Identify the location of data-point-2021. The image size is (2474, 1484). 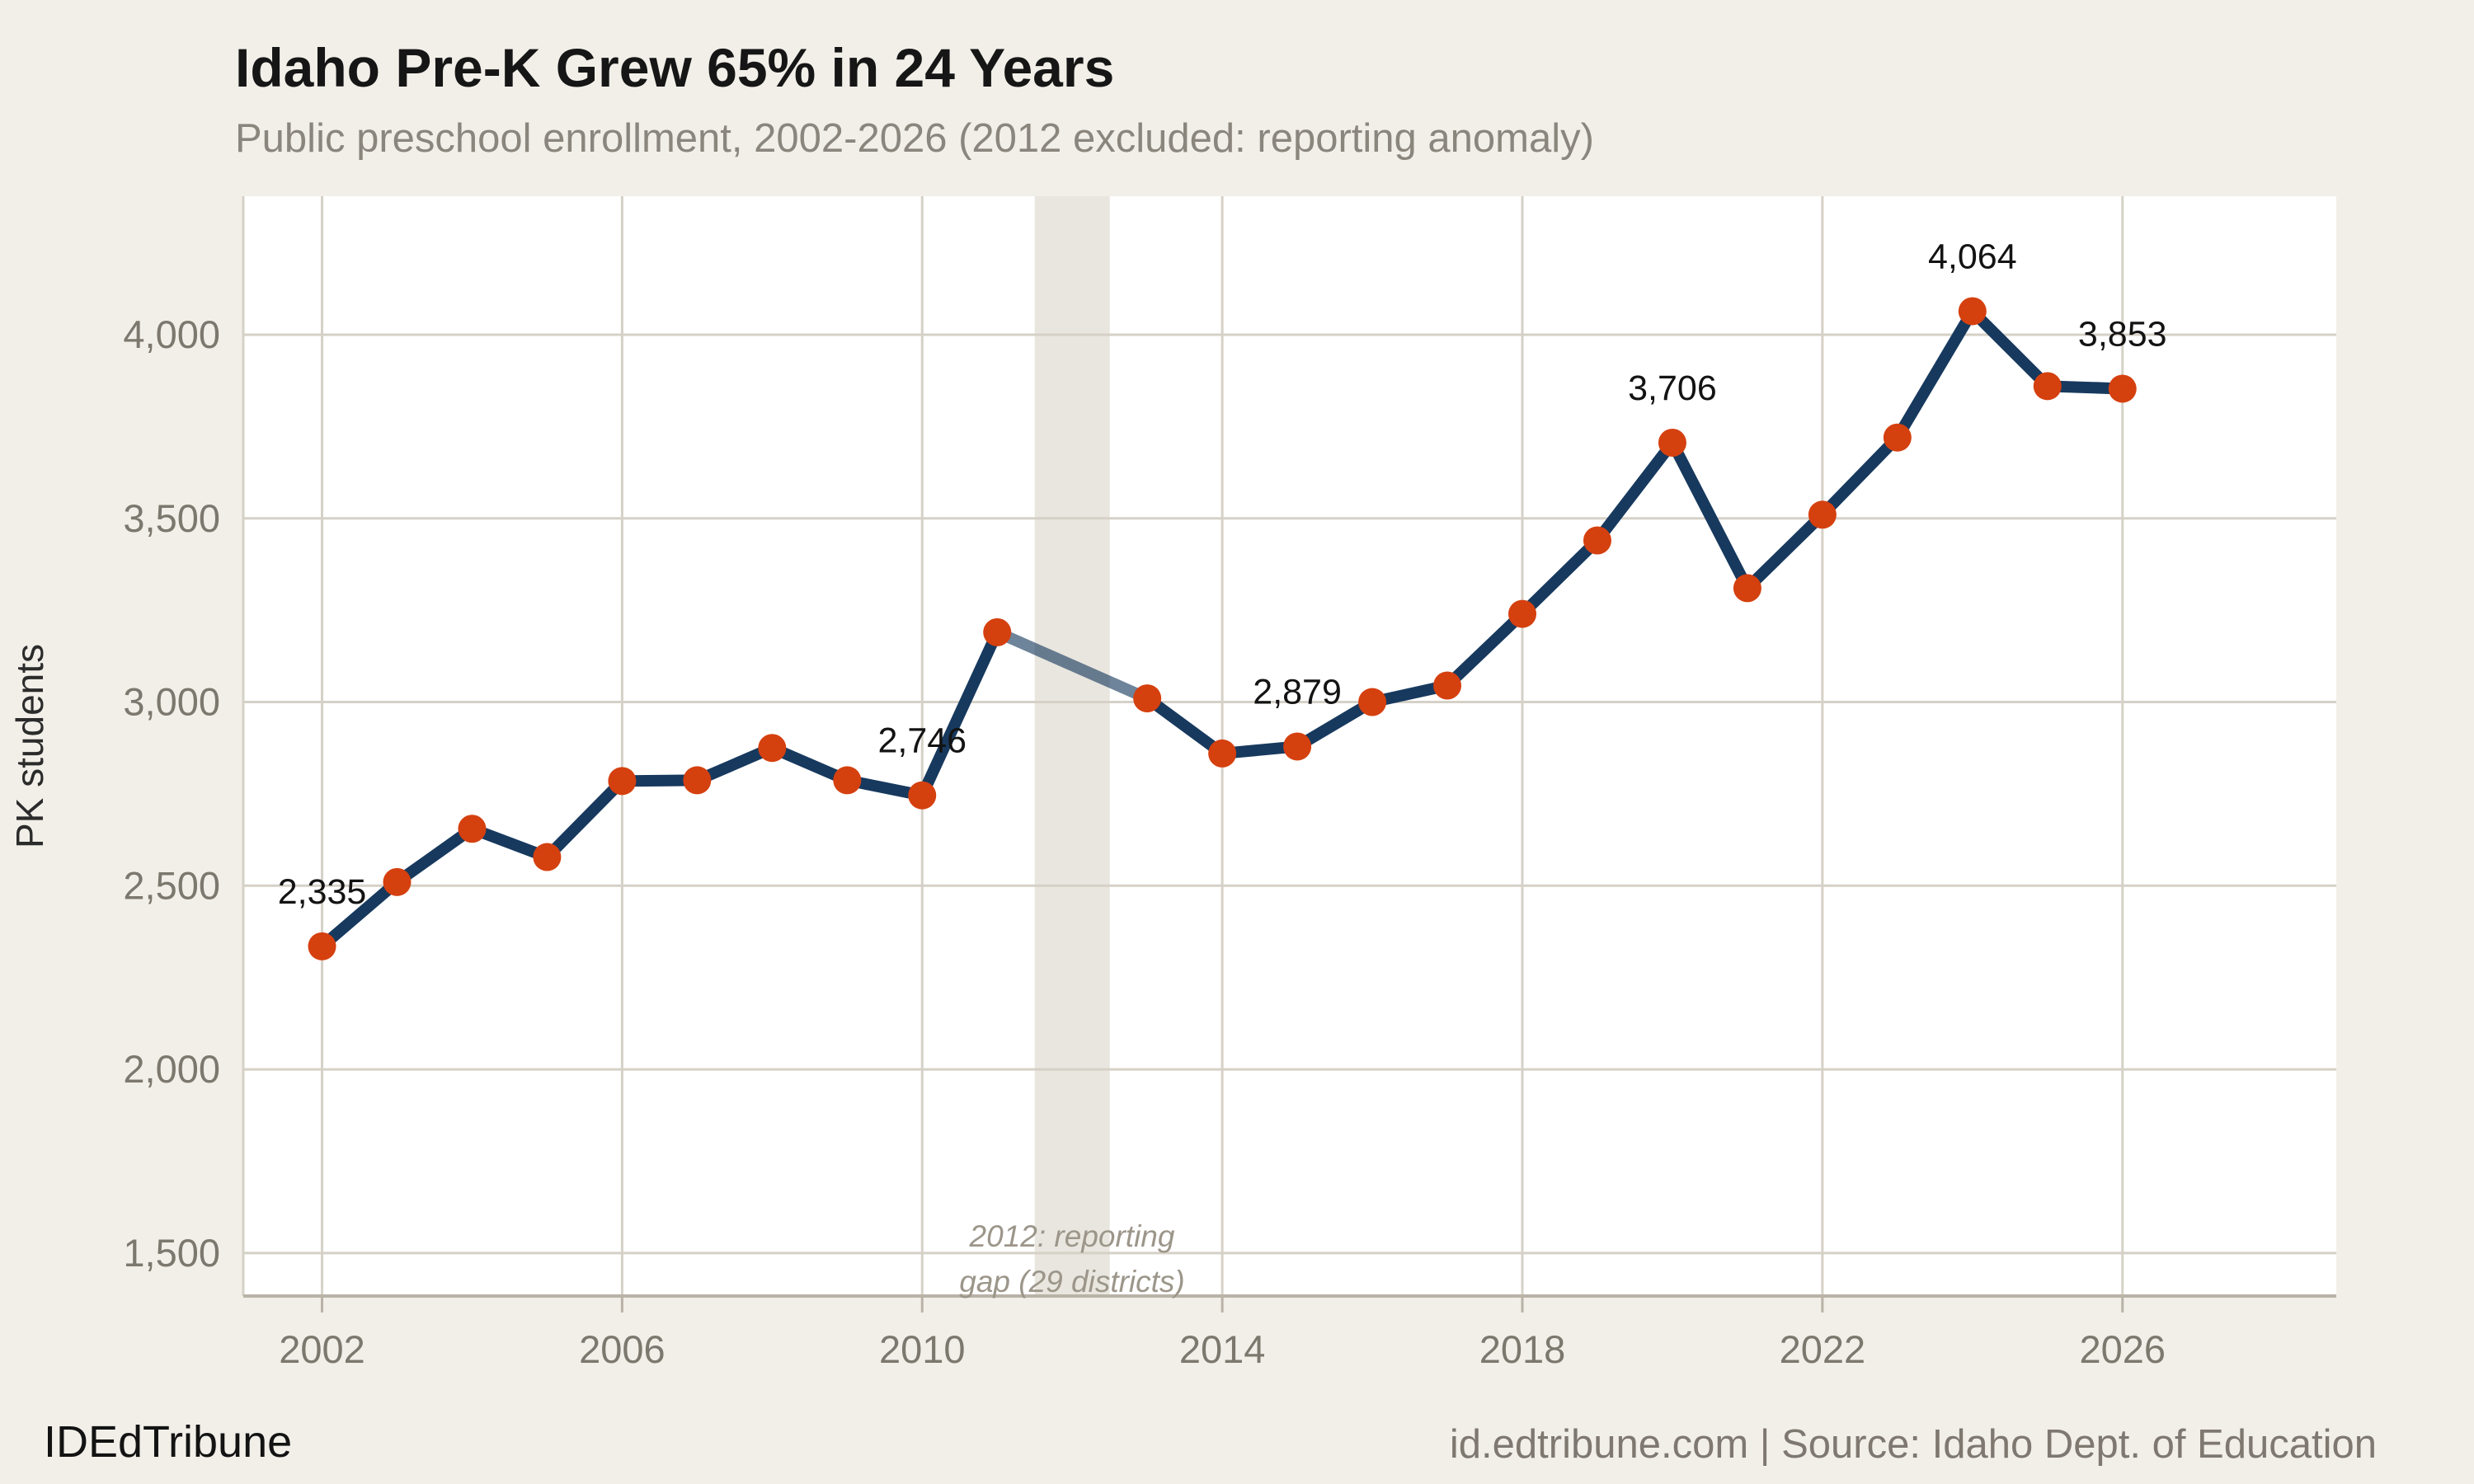
(1747, 588).